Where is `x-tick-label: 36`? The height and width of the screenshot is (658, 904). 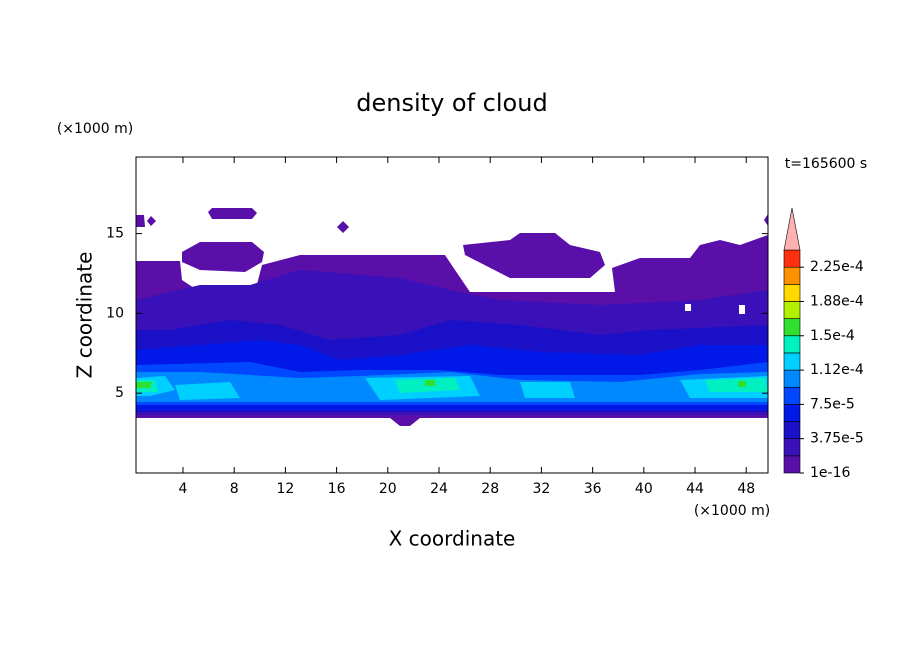
x-tick-label: 36 is located at coordinates (593, 489).